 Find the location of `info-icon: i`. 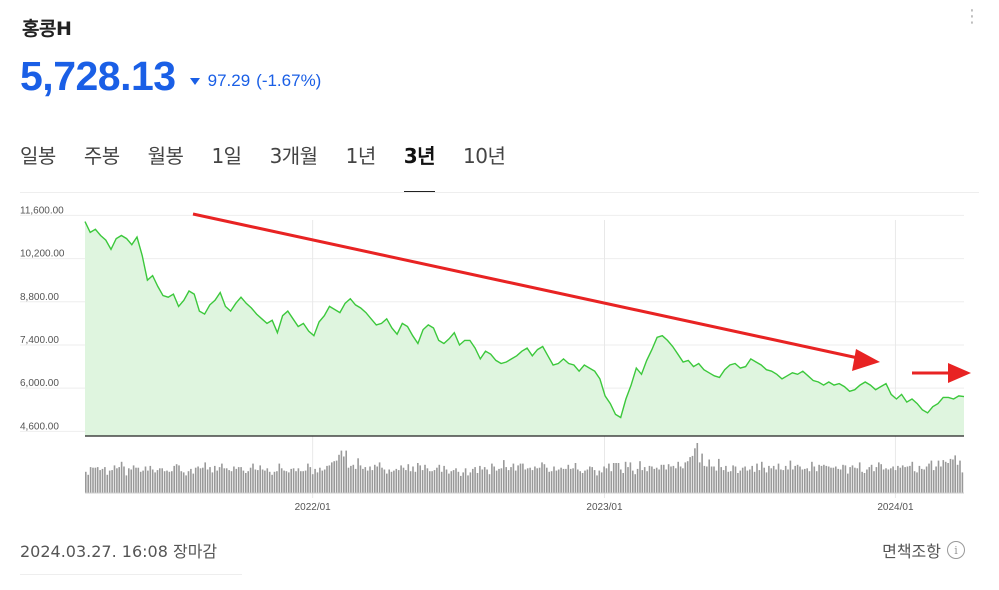

info-icon: i is located at coordinates (956, 550).